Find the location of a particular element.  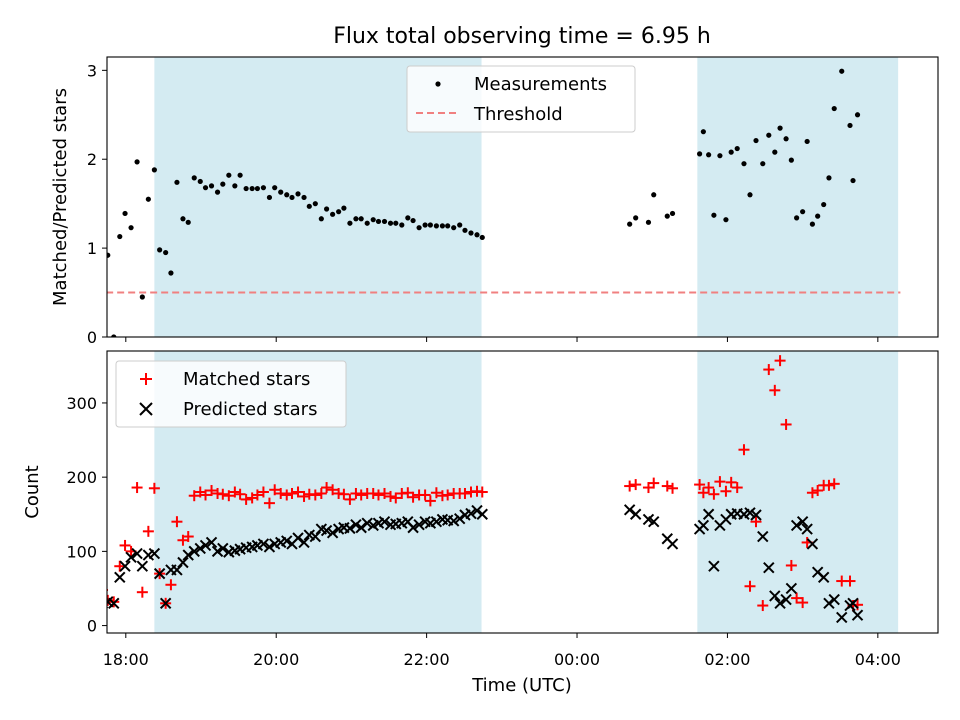

x-tick-label: 20:00 is located at coordinates (276, 659).